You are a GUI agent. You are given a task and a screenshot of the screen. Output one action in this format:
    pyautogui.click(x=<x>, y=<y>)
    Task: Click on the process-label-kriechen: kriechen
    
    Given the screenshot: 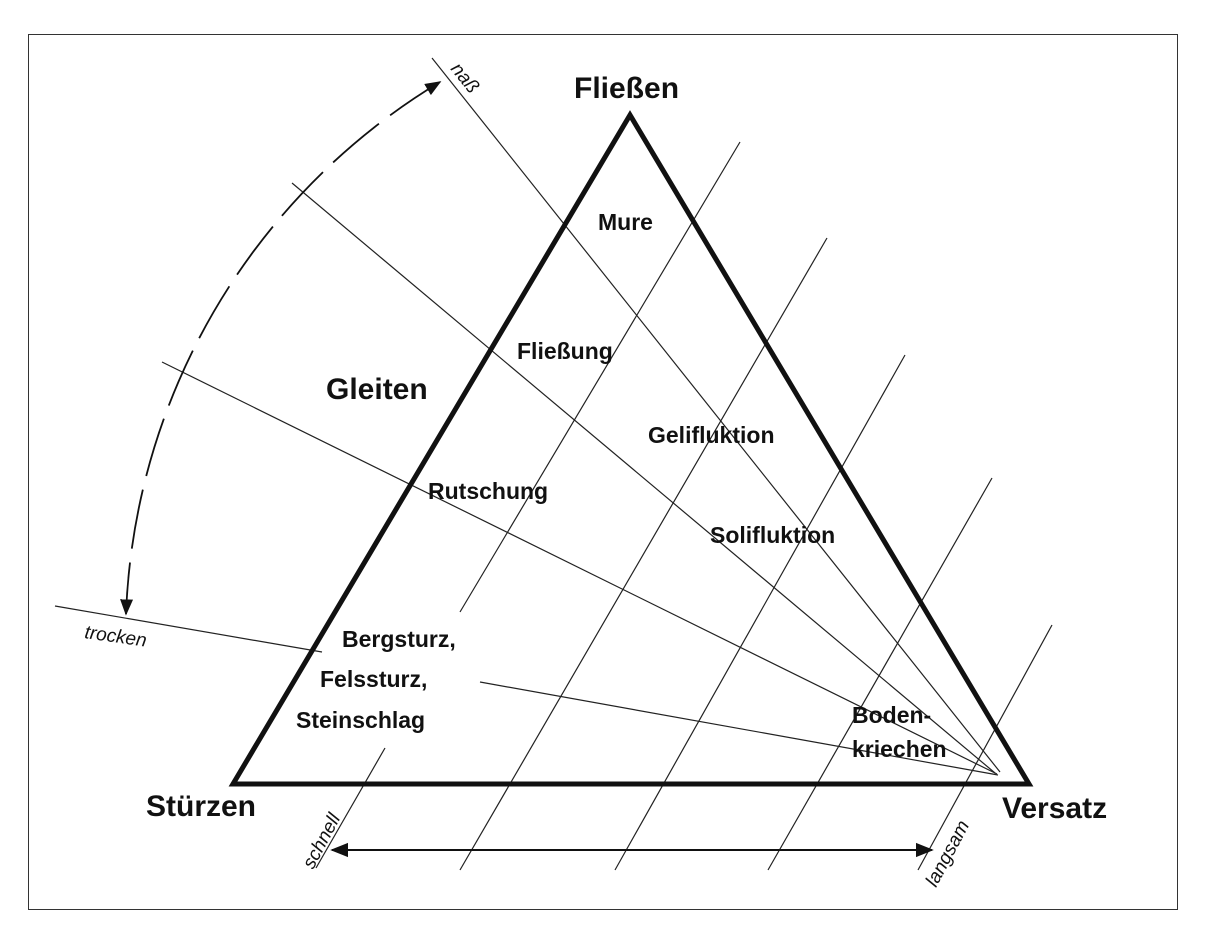 What is the action you would take?
    pyautogui.click(x=899, y=749)
    